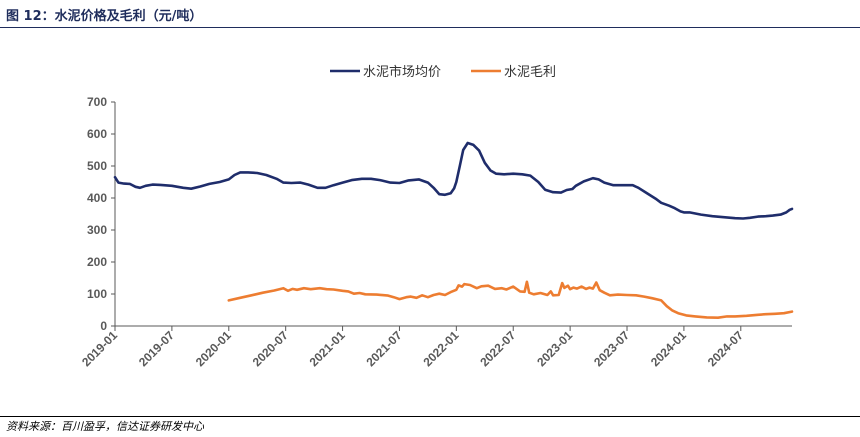 This screenshot has width=860, height=437. What do you see at coordinates (554, 348) in the screenshot?
I see `x-tick-label: 2023-01` at bounding box center [554, 348].